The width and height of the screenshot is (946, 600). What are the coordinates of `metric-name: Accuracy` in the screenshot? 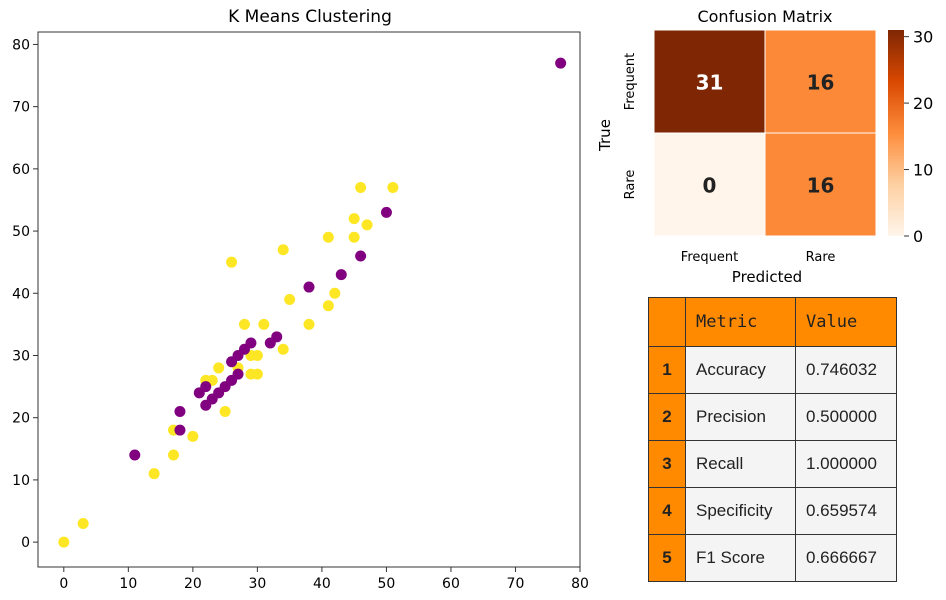 It's located at (740, 370).